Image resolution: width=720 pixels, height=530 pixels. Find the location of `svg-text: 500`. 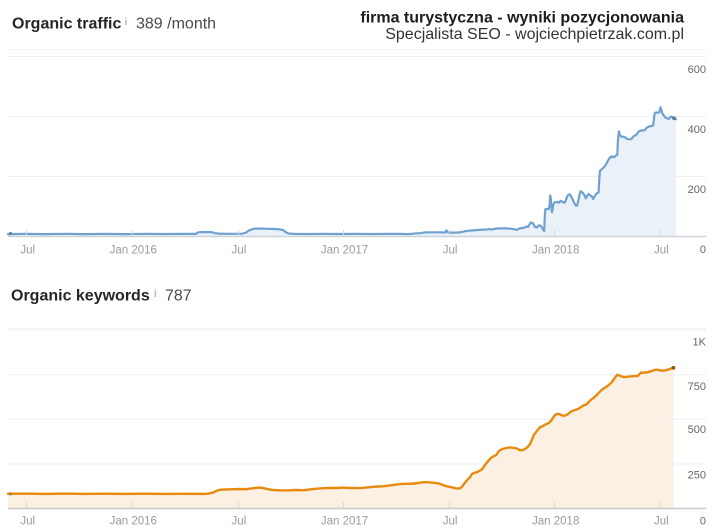

svg-text: 500 is located at coordinates (697, 430).